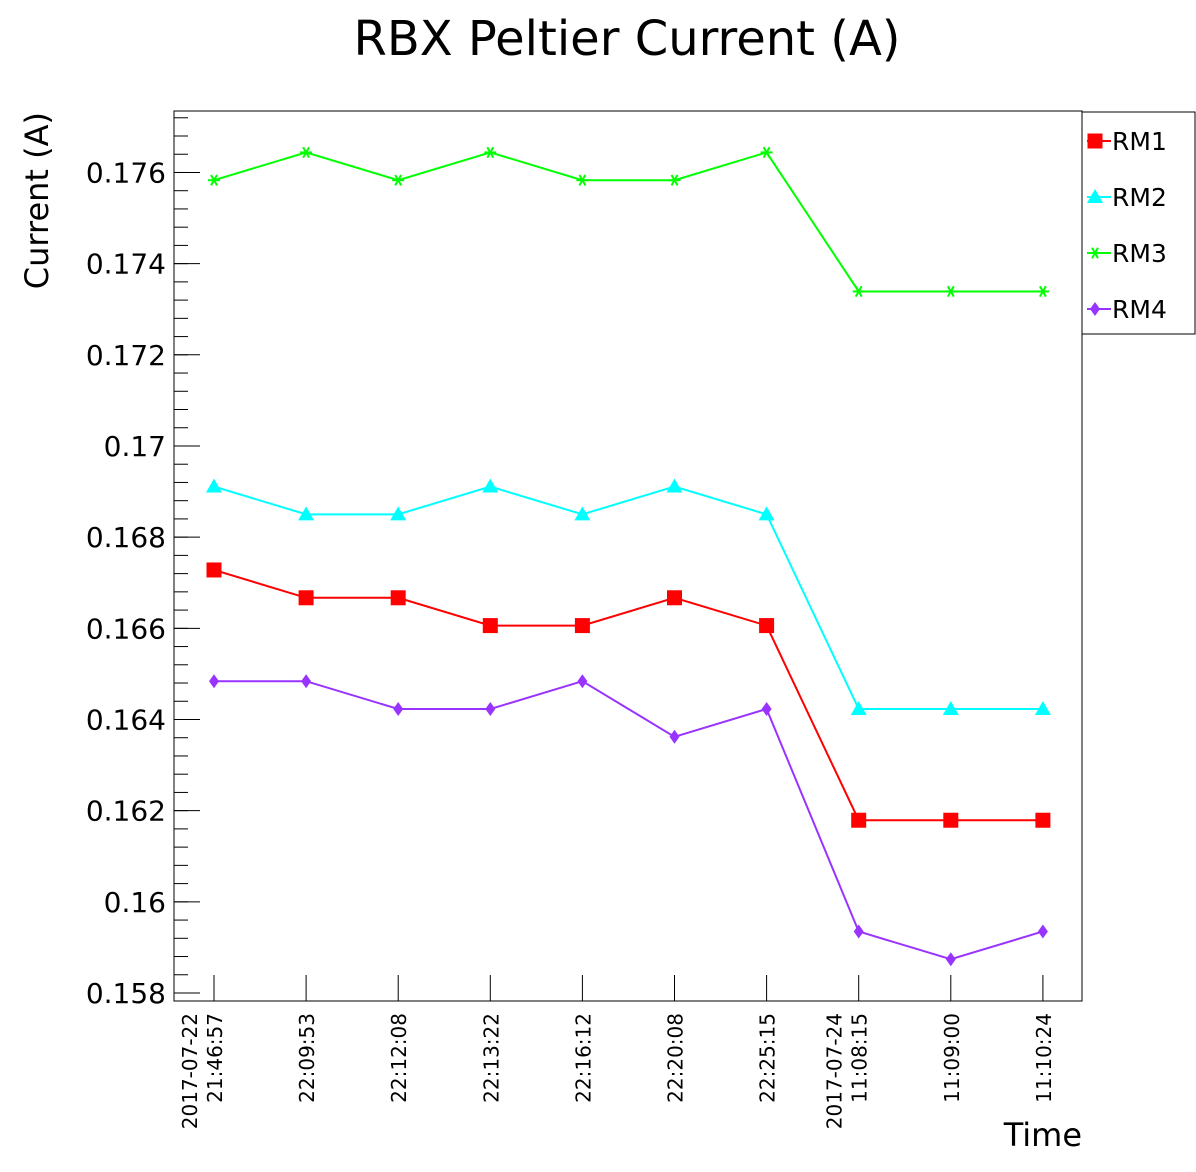 The width and height of the screenshot is (1196, 1172). What do you see at coordinates (1044, 1058) in the screenshot?
I see `x-tick-label: 11:10:24` at bounding box center [1044, 1058].